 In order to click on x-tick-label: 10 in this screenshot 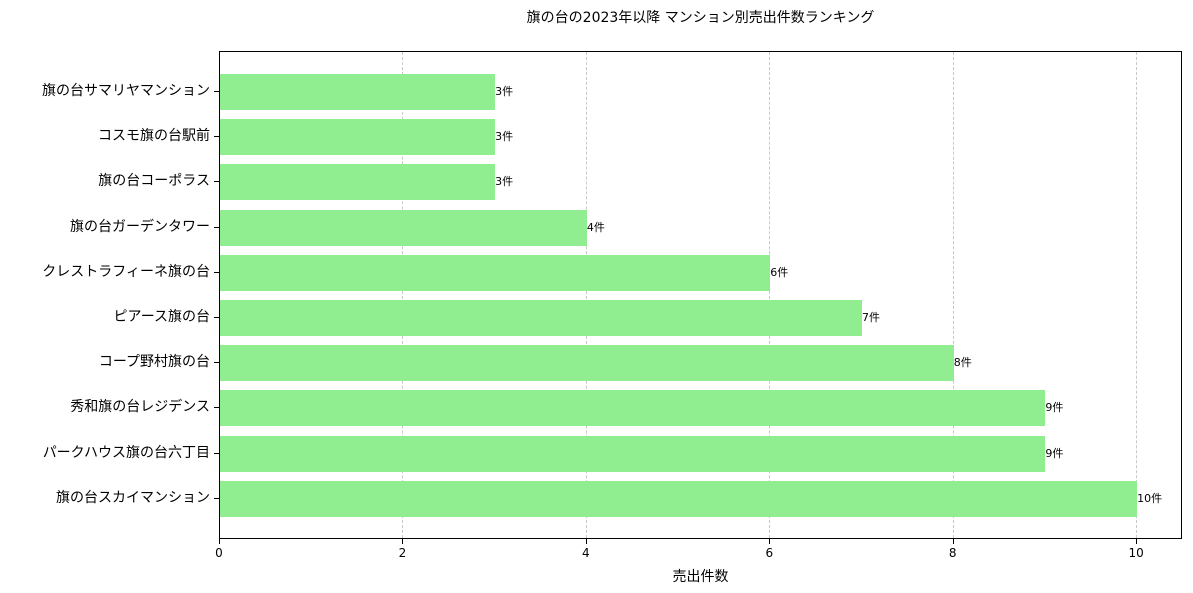, I will do `click(1136, 553)`.